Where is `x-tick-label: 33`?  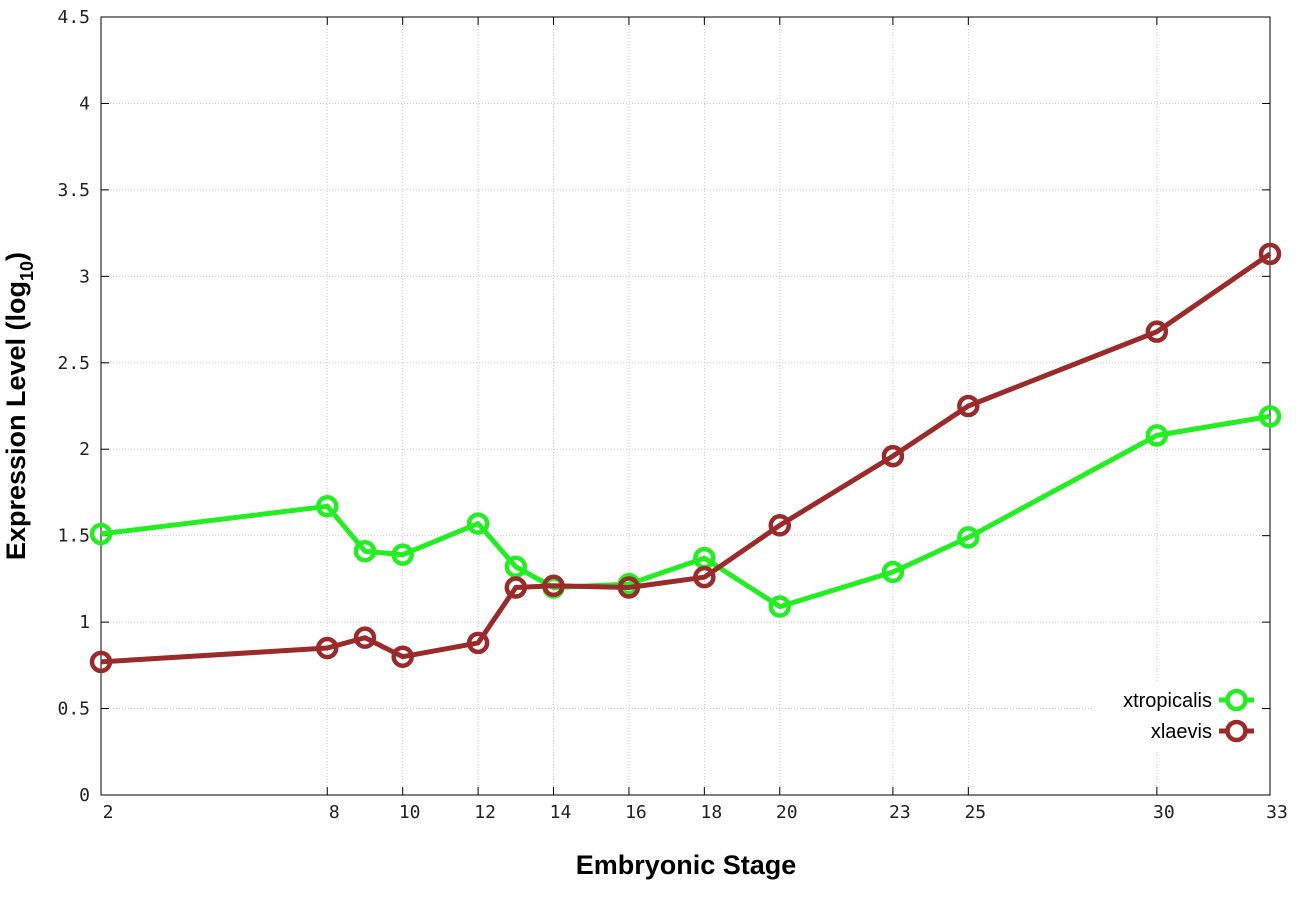 x-tick-label: 33 is located at coordinates (1277, 812).